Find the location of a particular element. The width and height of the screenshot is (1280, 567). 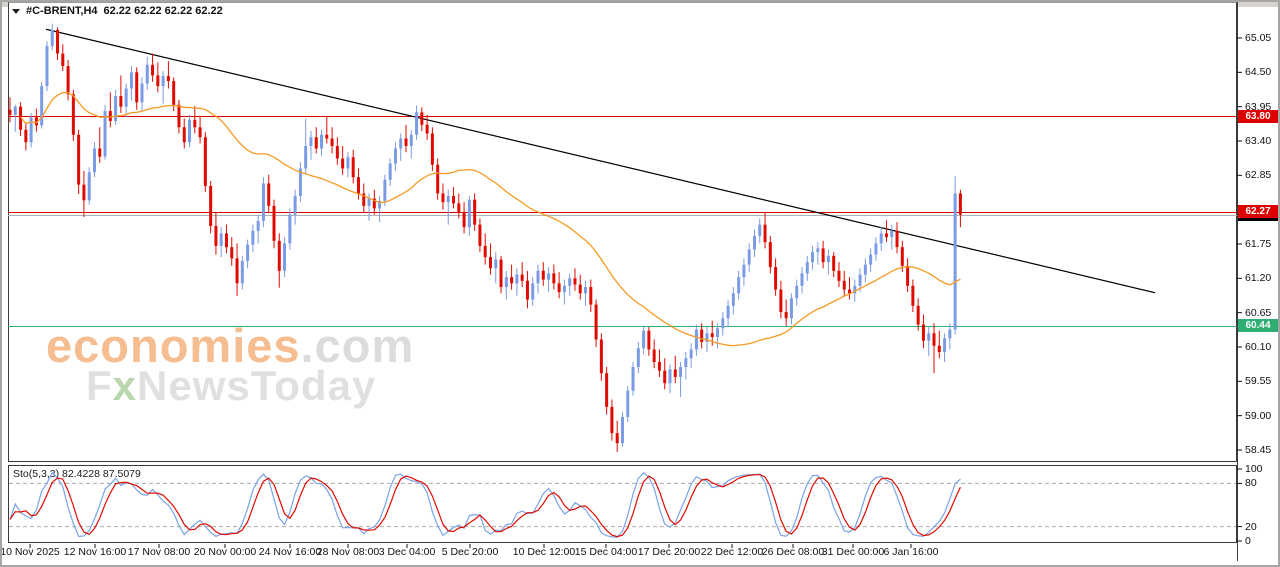

time-axis is located at coordinates (640, 552).